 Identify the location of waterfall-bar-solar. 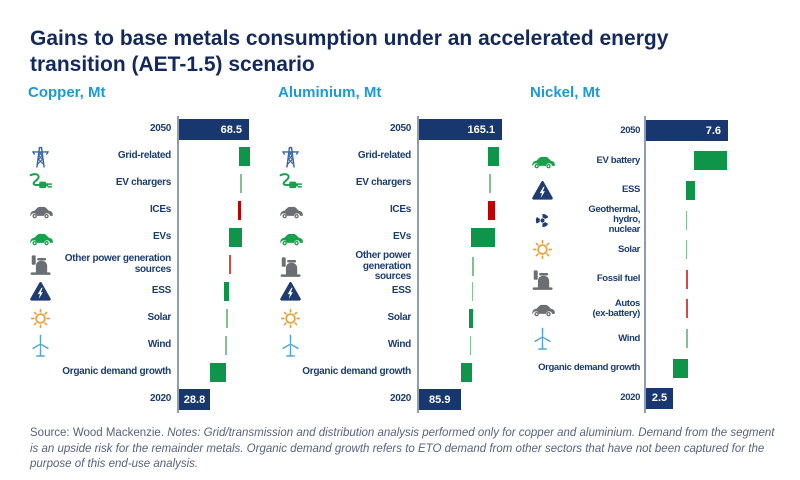
(227, 318).